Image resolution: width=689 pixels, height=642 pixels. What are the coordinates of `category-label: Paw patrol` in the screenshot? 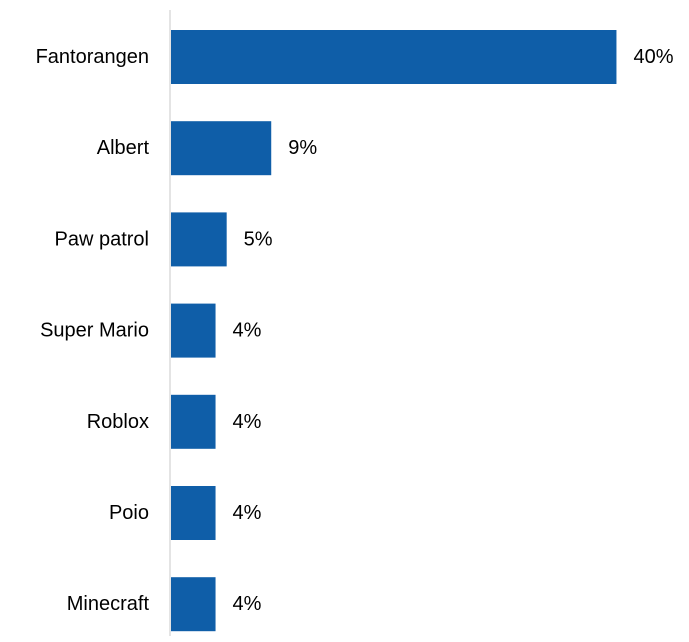 It's located at (102, 239).